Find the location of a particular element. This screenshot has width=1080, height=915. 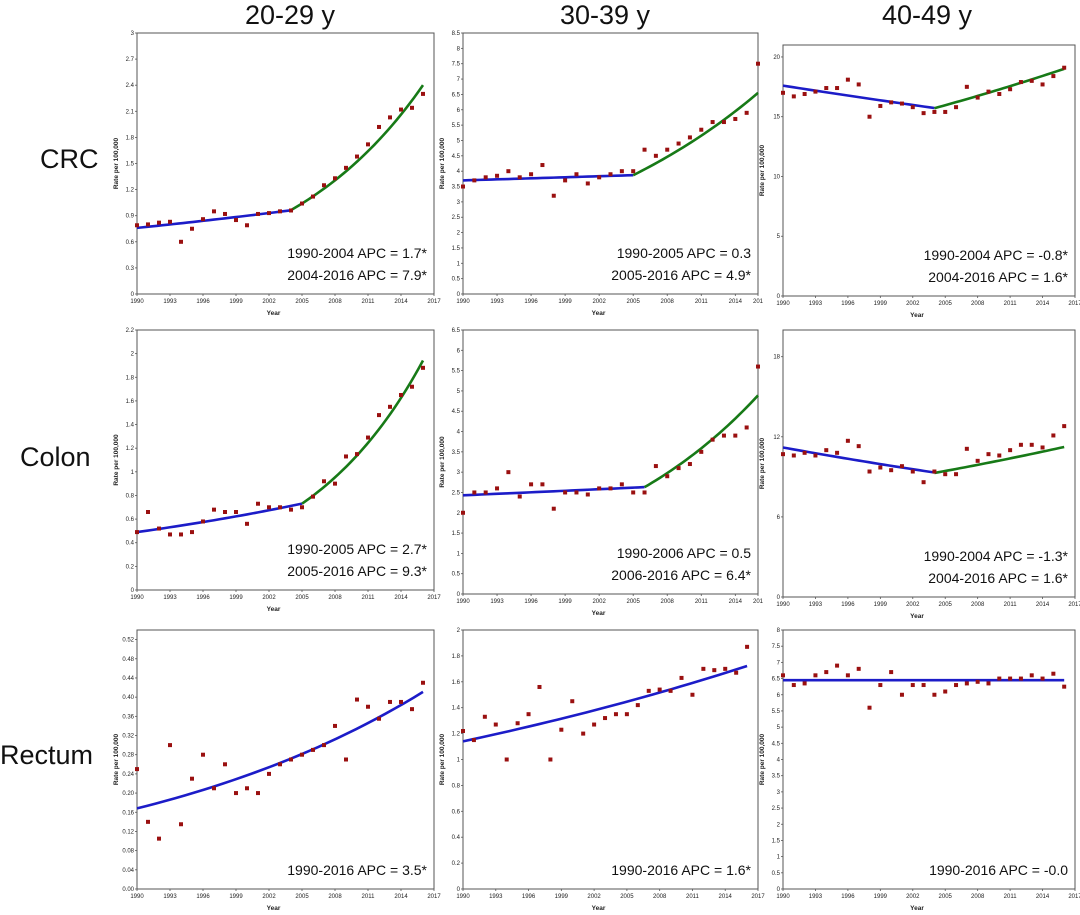

x-tick-label: 2011 is located at coordinates (1011, 897).